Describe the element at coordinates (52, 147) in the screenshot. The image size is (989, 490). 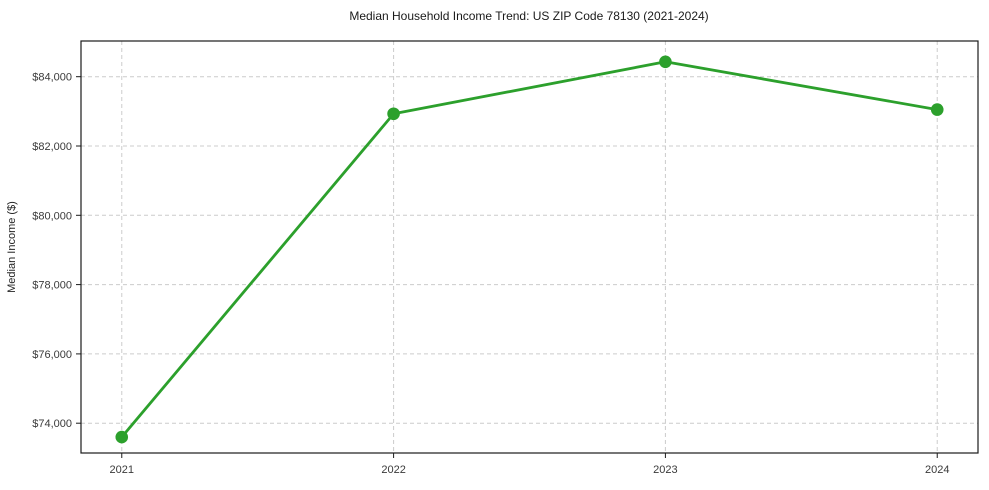
I see `y-tick-label: $82,000` at that location.